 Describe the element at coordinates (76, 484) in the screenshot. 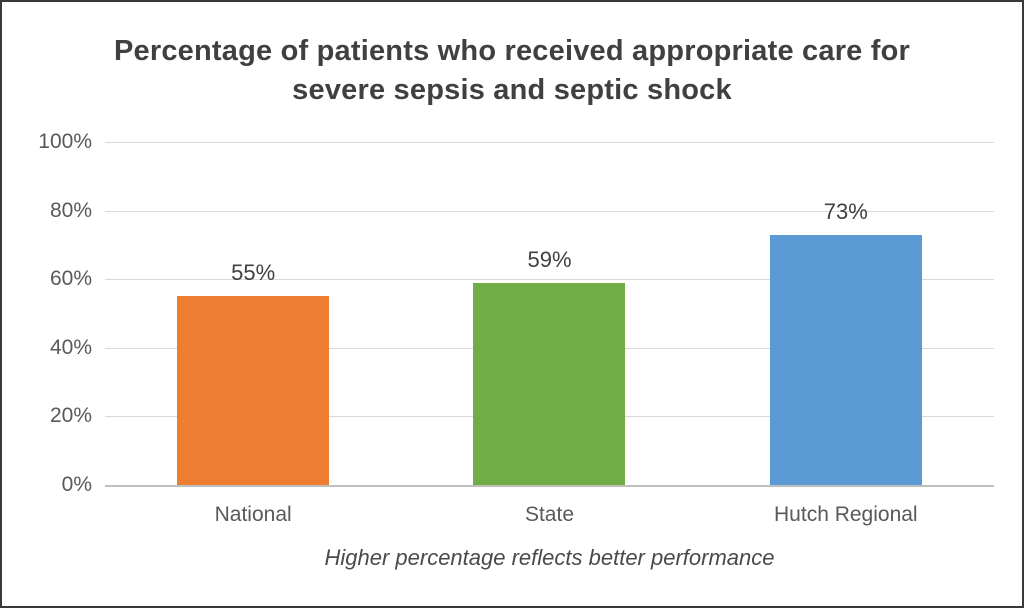

I see `y-tick-label: 0%` at that location.